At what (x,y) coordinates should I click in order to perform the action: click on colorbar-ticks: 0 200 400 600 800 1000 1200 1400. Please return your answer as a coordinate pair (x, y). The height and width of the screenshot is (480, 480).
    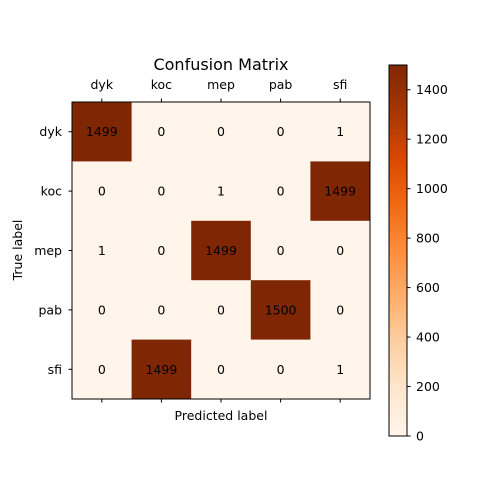
    Looking at the image, I should click on (427, 263).